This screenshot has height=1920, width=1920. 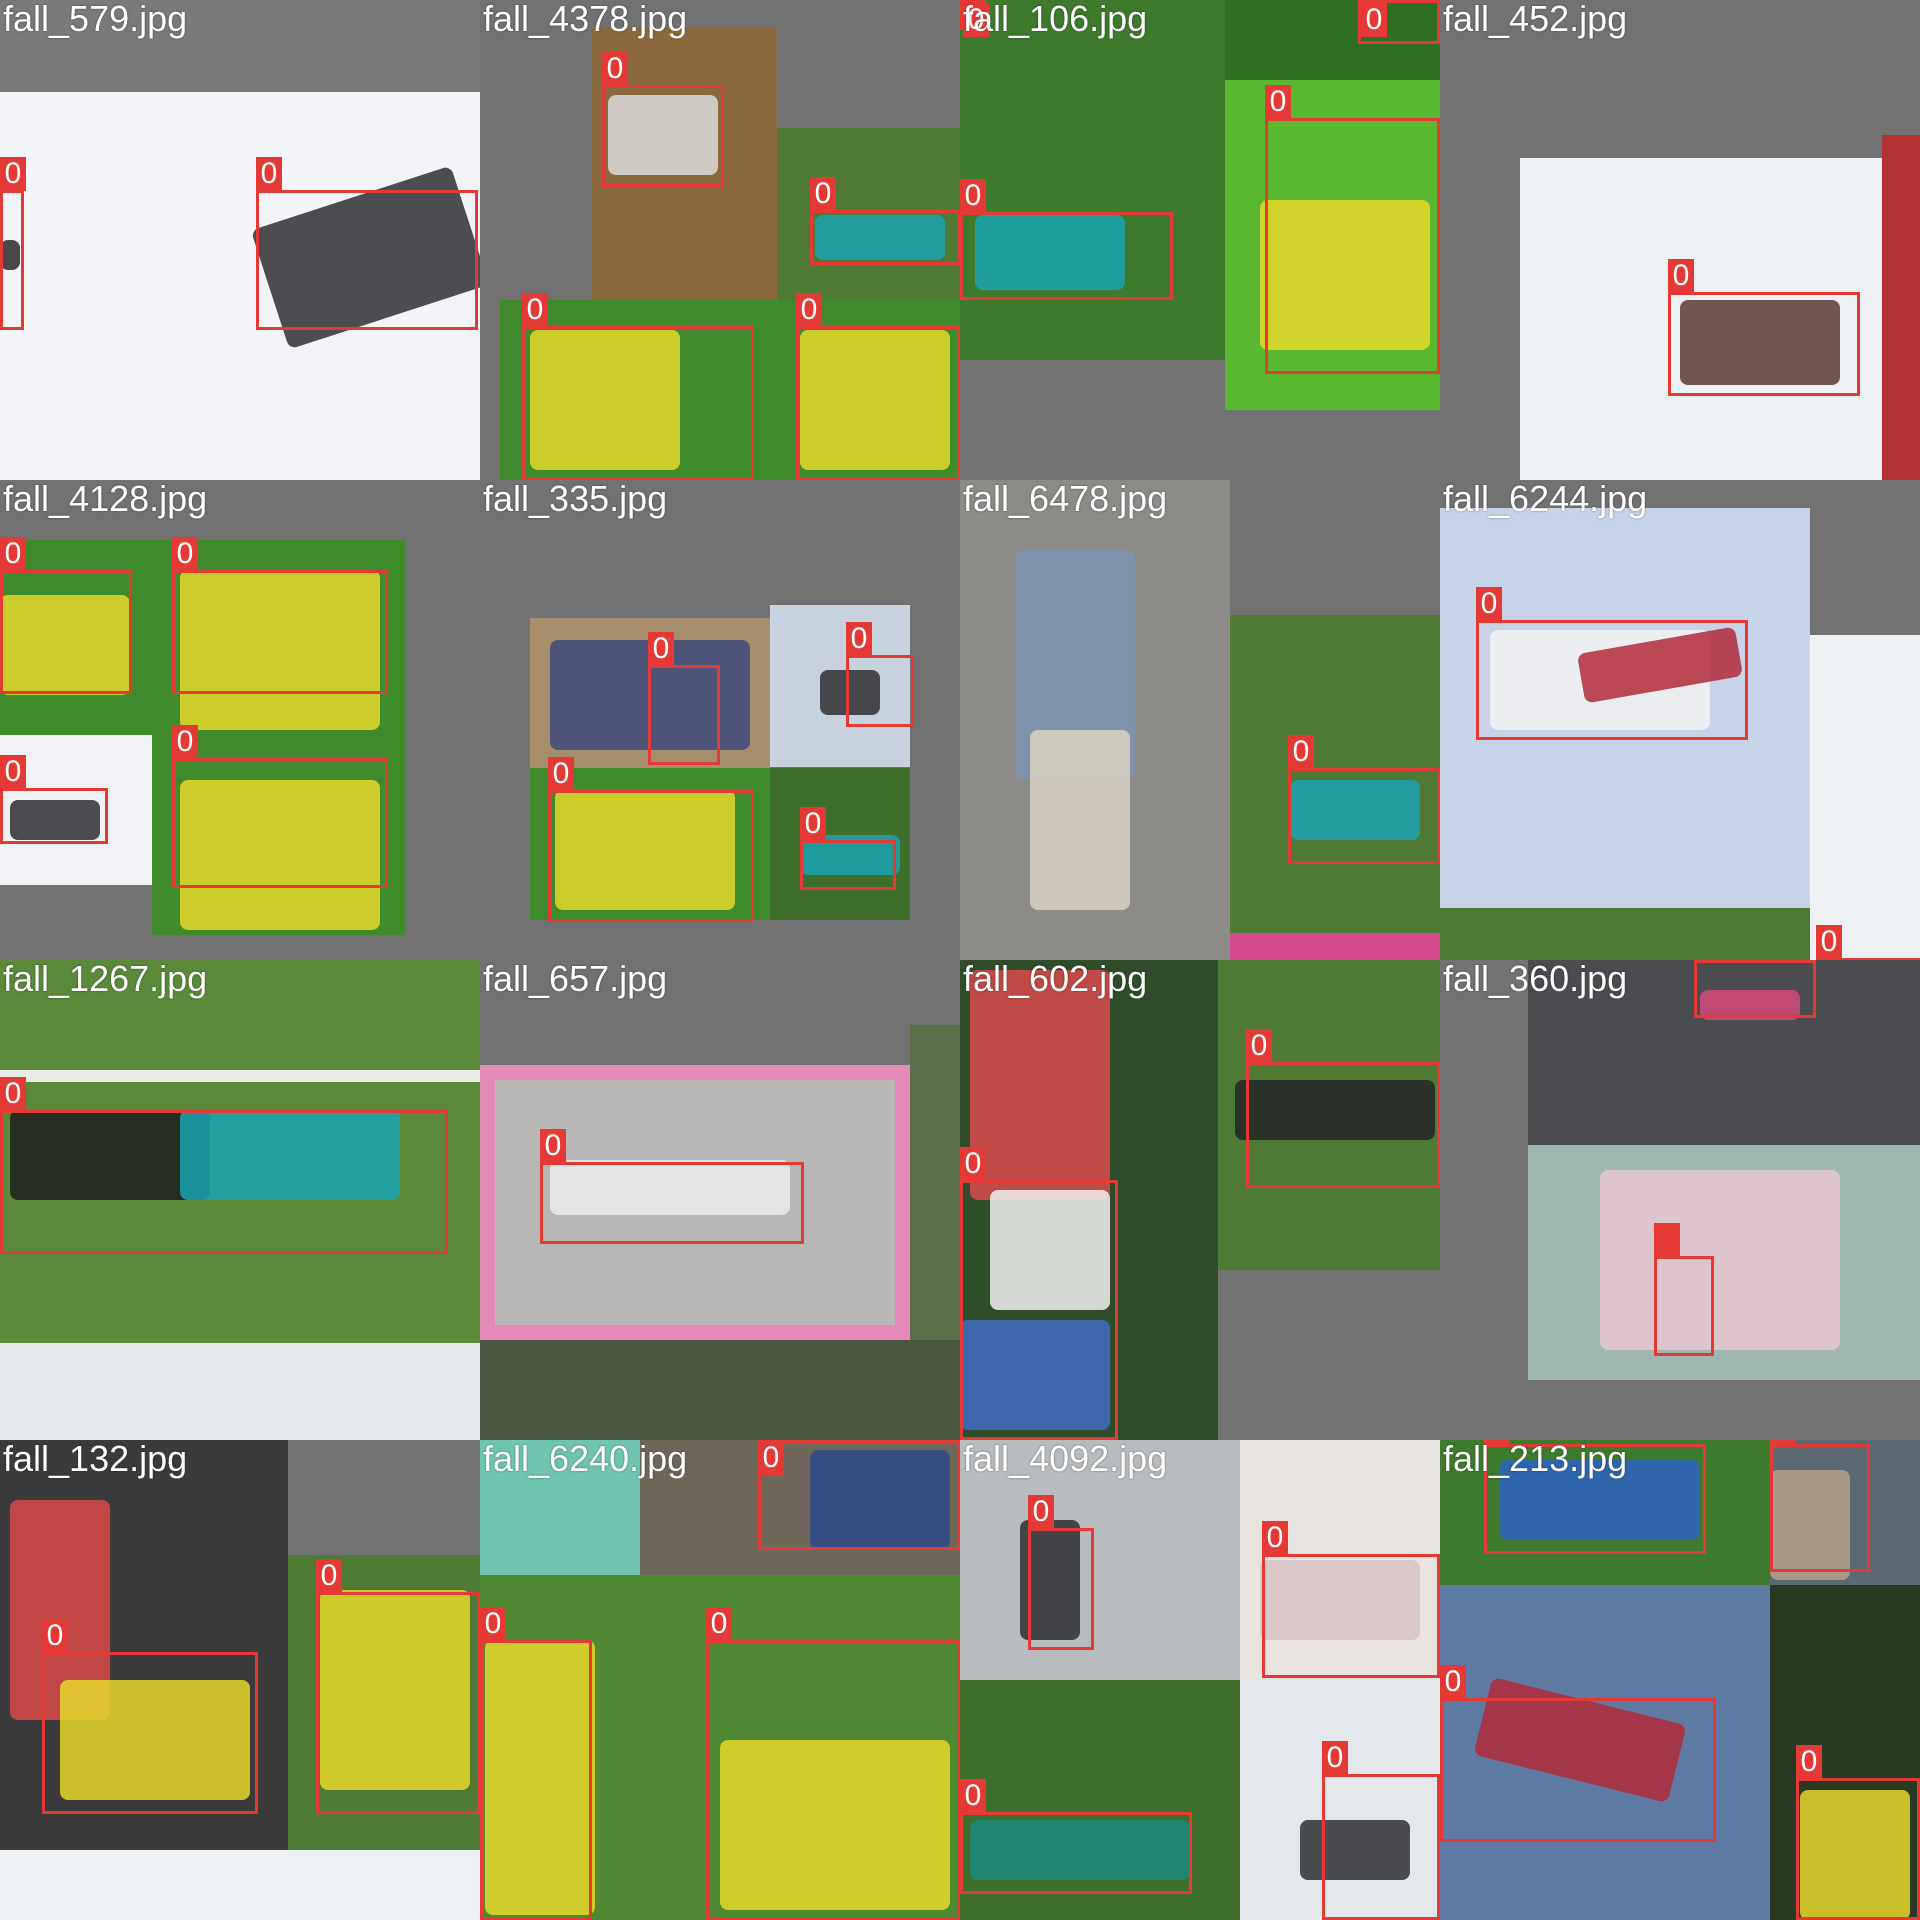 I want to click on class-label, so click(x=1667, y=1240).